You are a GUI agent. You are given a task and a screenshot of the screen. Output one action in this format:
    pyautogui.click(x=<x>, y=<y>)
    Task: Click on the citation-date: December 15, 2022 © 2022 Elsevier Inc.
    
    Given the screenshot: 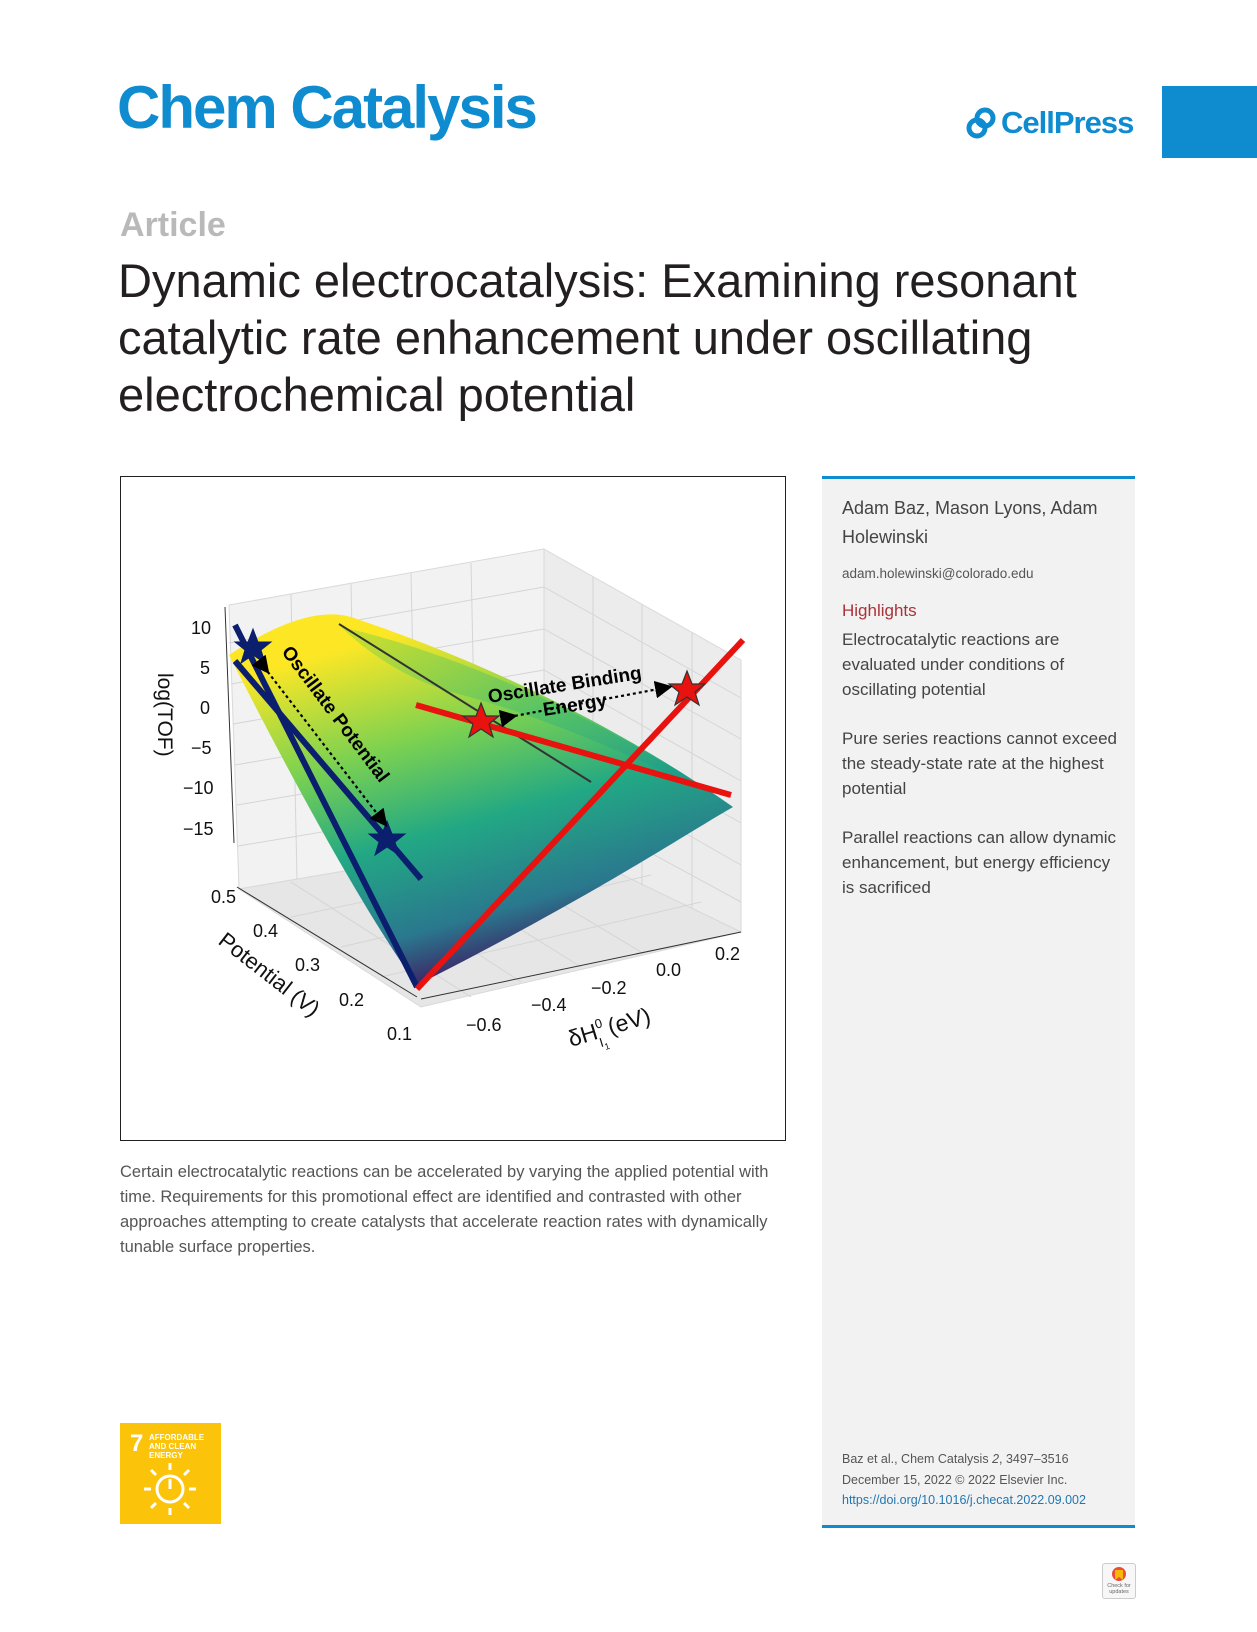 What is the action you would take?
    pyautogui.click(x=955, y=1479)
    